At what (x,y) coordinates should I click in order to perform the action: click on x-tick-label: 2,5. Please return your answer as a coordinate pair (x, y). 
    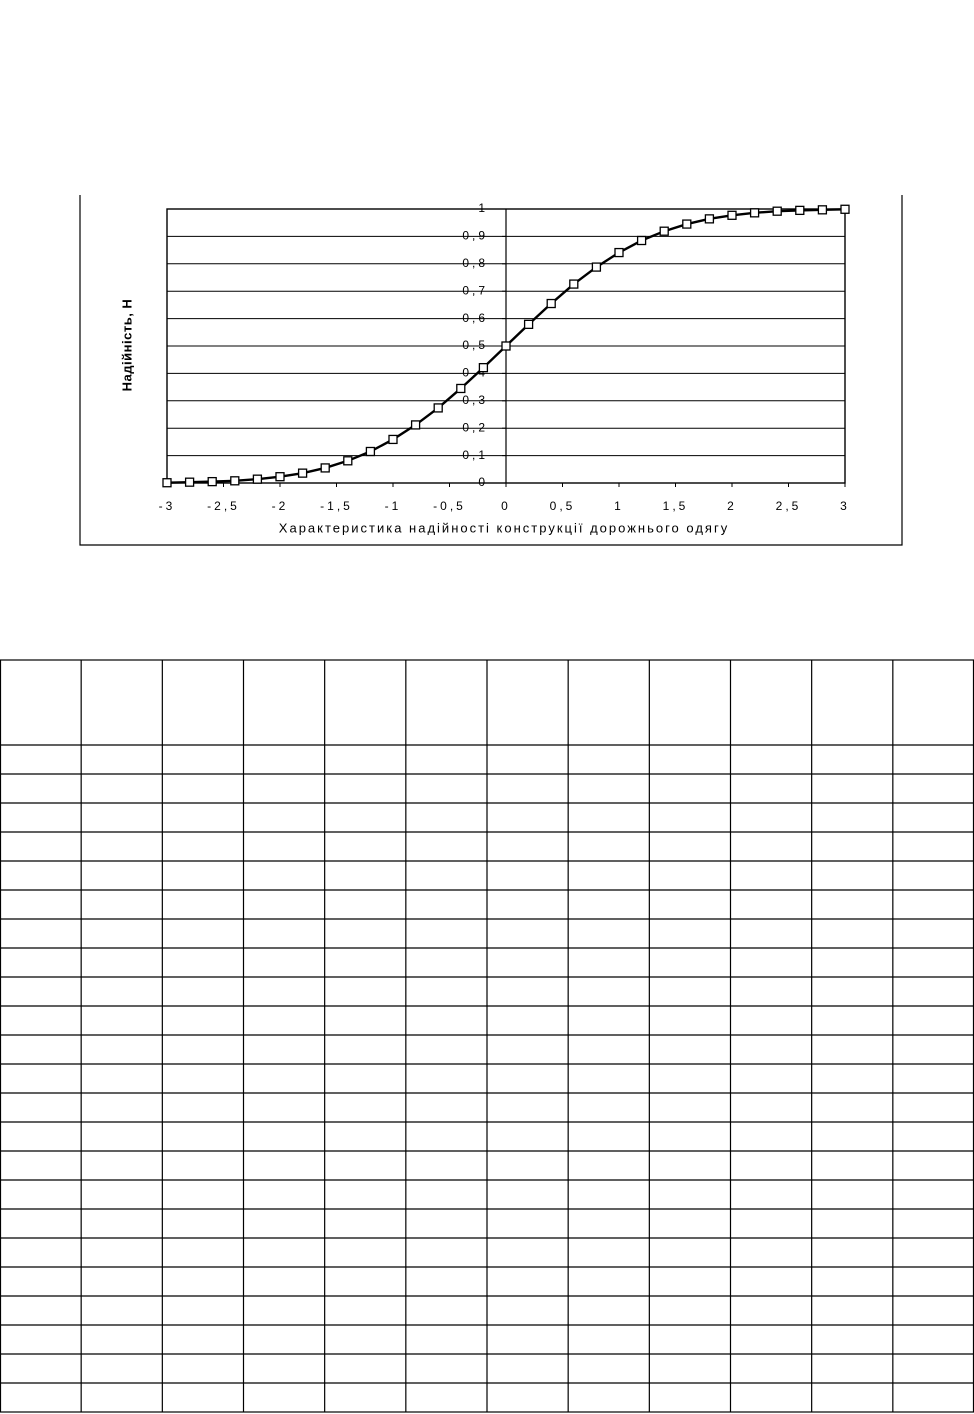
    Looking at the image, I should click on (789, 506).